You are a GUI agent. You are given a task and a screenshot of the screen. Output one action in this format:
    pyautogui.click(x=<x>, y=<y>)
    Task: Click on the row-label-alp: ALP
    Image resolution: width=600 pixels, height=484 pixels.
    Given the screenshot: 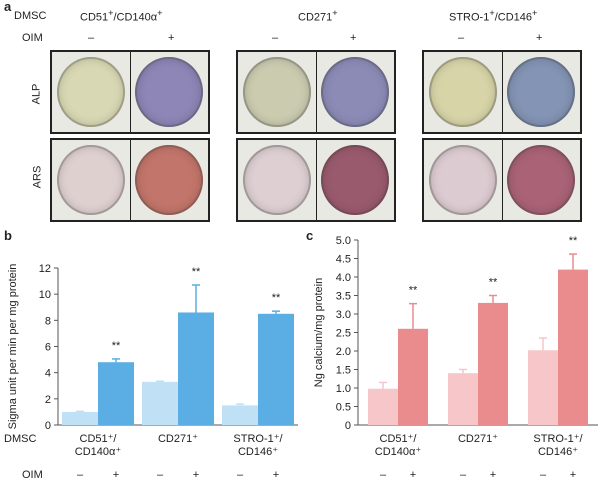 What is the action you would take?
    pyautogui.click(x=36, y=94)
    